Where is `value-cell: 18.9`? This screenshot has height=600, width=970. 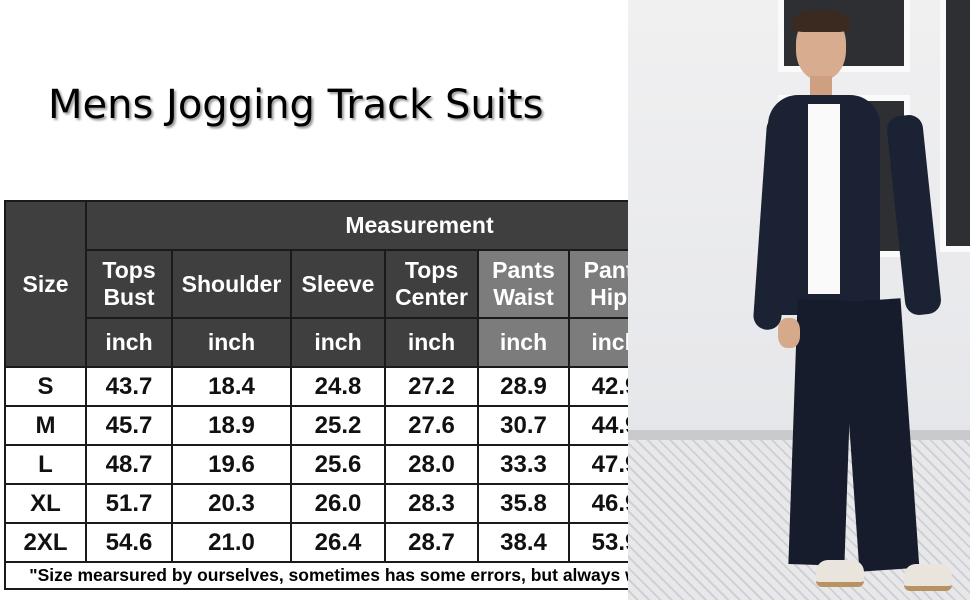
value-cell: 18.9 is located at coordinates (231, 425).